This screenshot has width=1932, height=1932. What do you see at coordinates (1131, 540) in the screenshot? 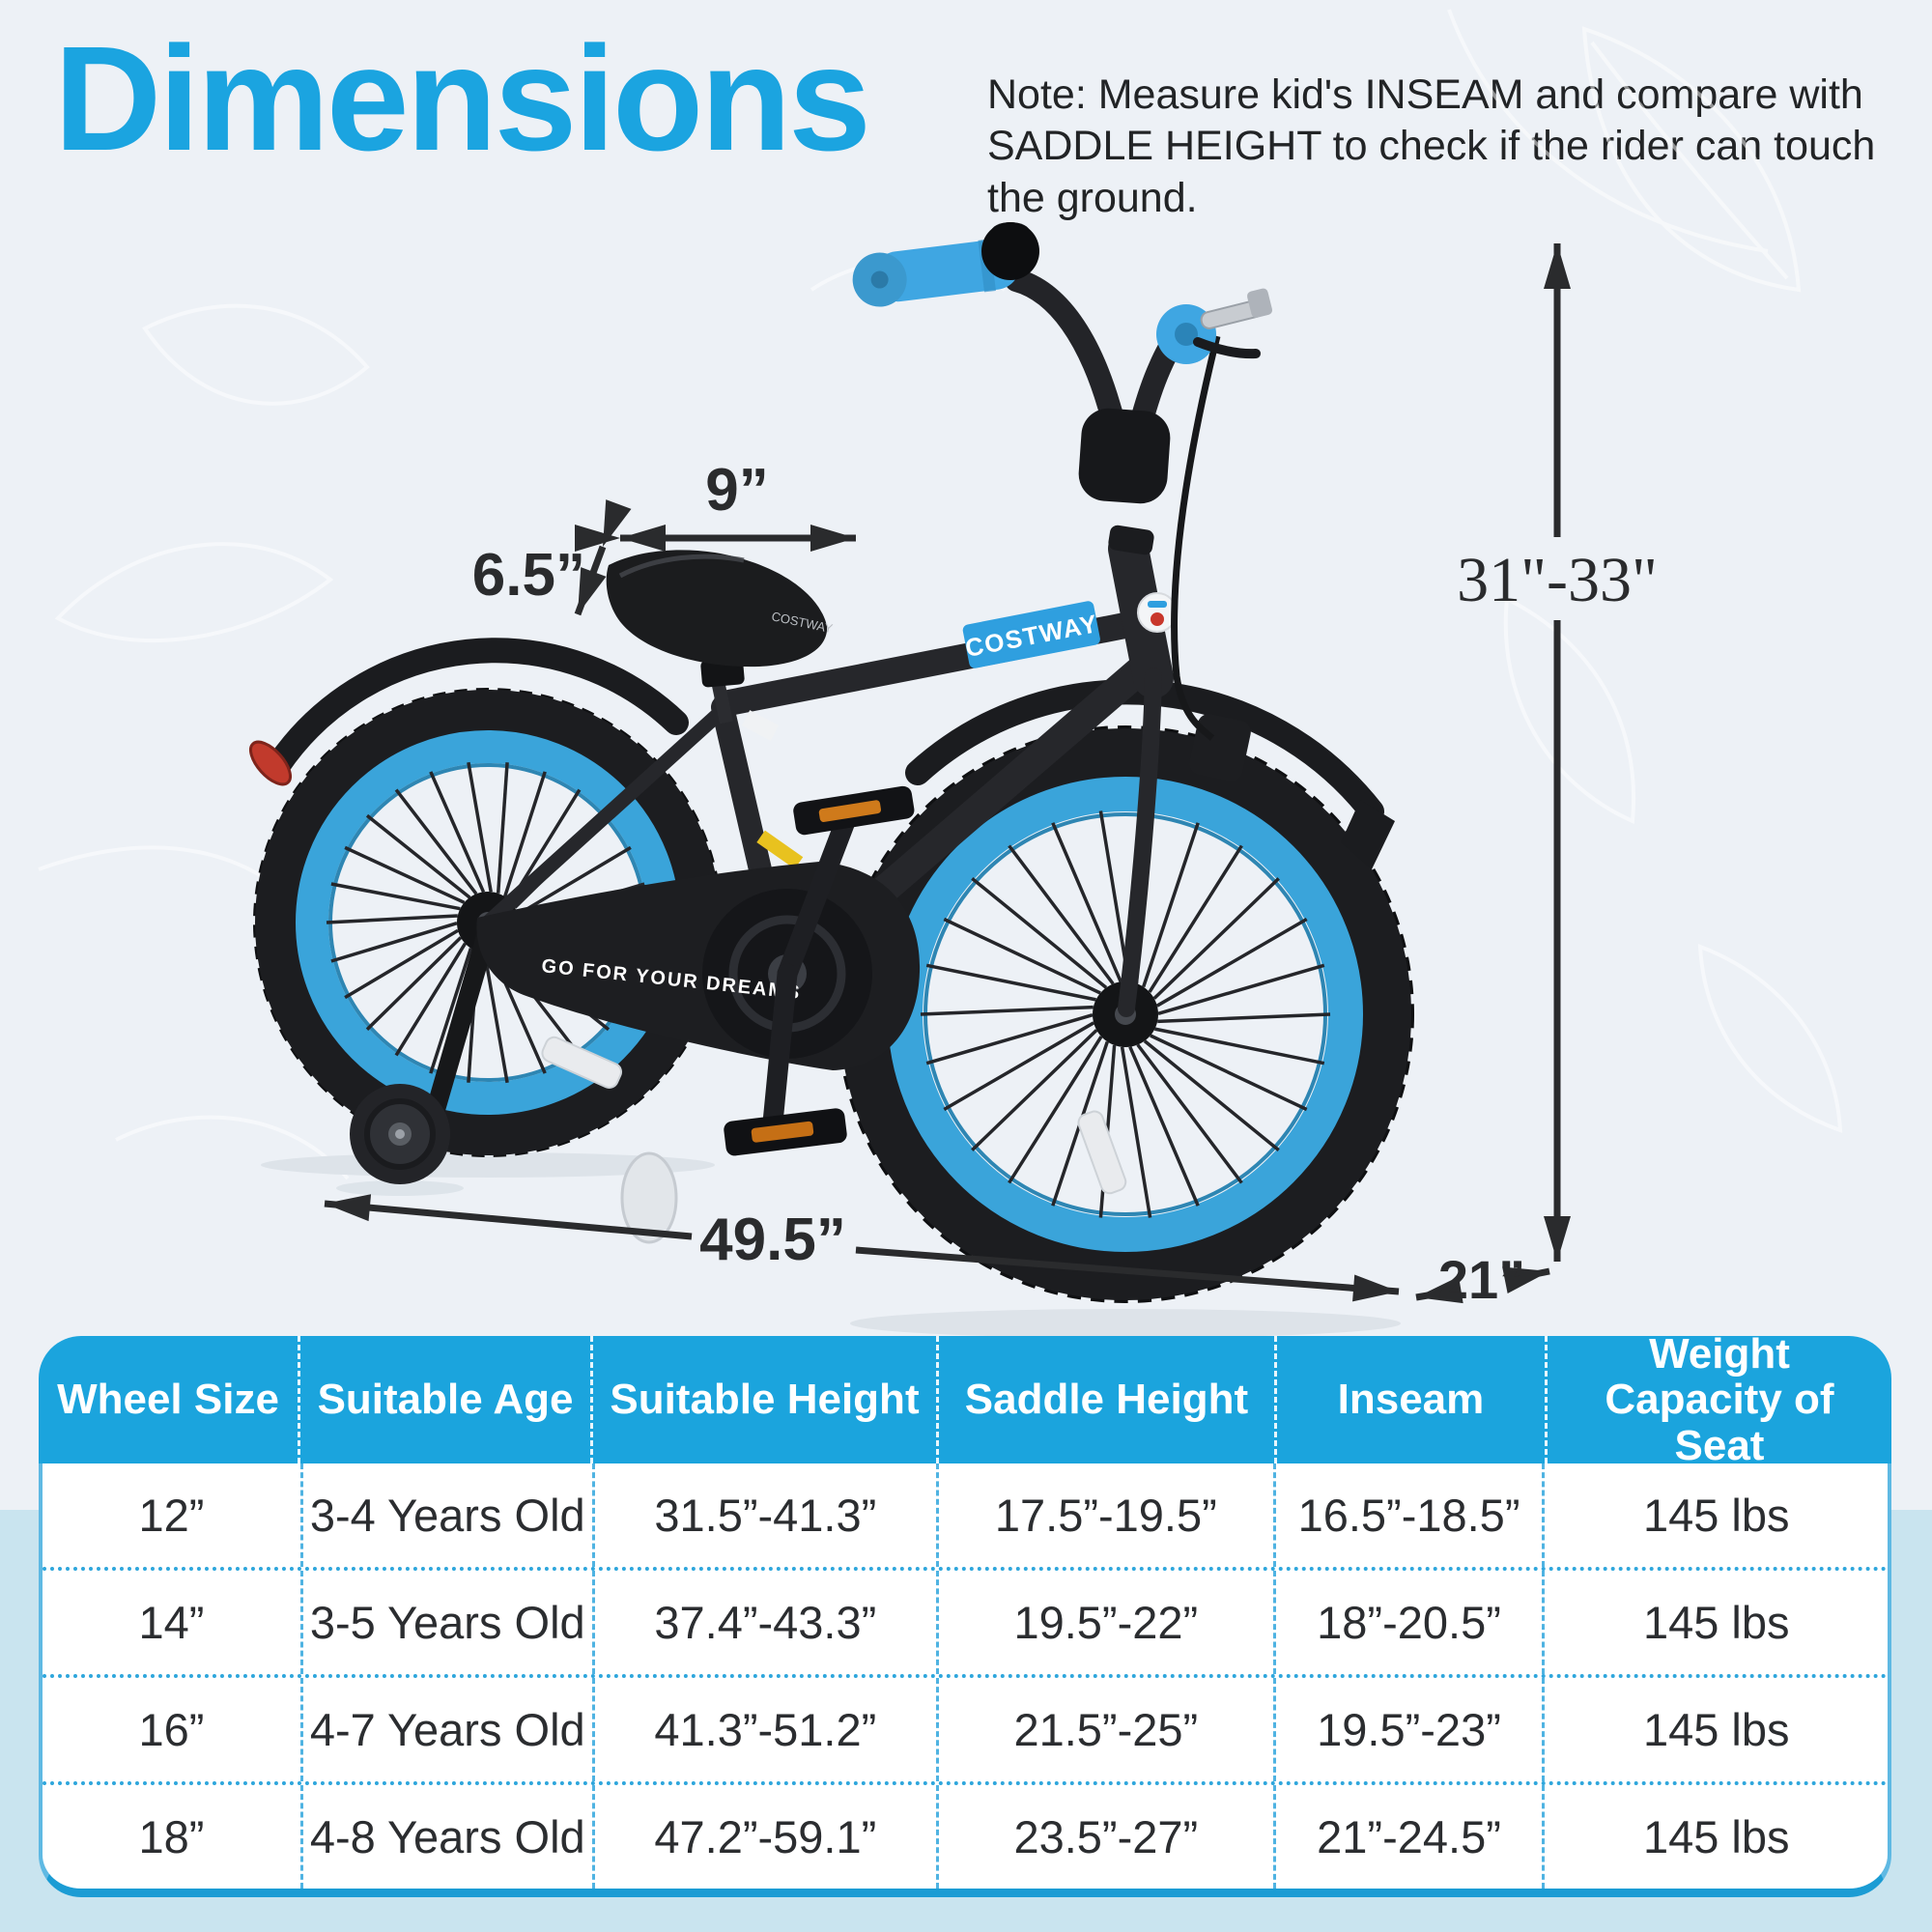
I see `headset-clamp` at bounding box center [1131, 540].